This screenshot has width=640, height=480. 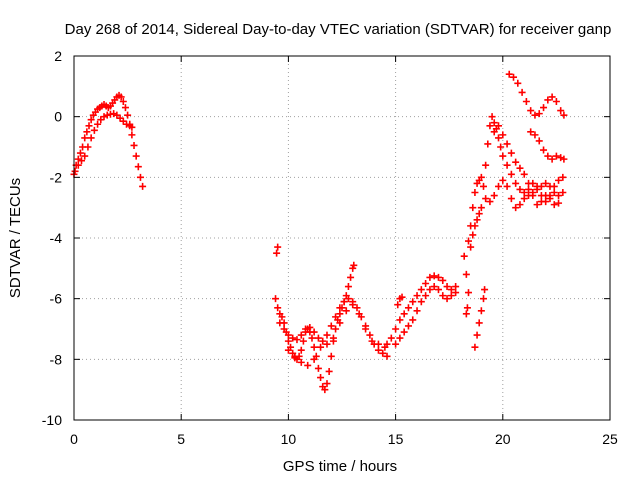 I want to click on y-tick-label: 2, so click(x=58, y=56).